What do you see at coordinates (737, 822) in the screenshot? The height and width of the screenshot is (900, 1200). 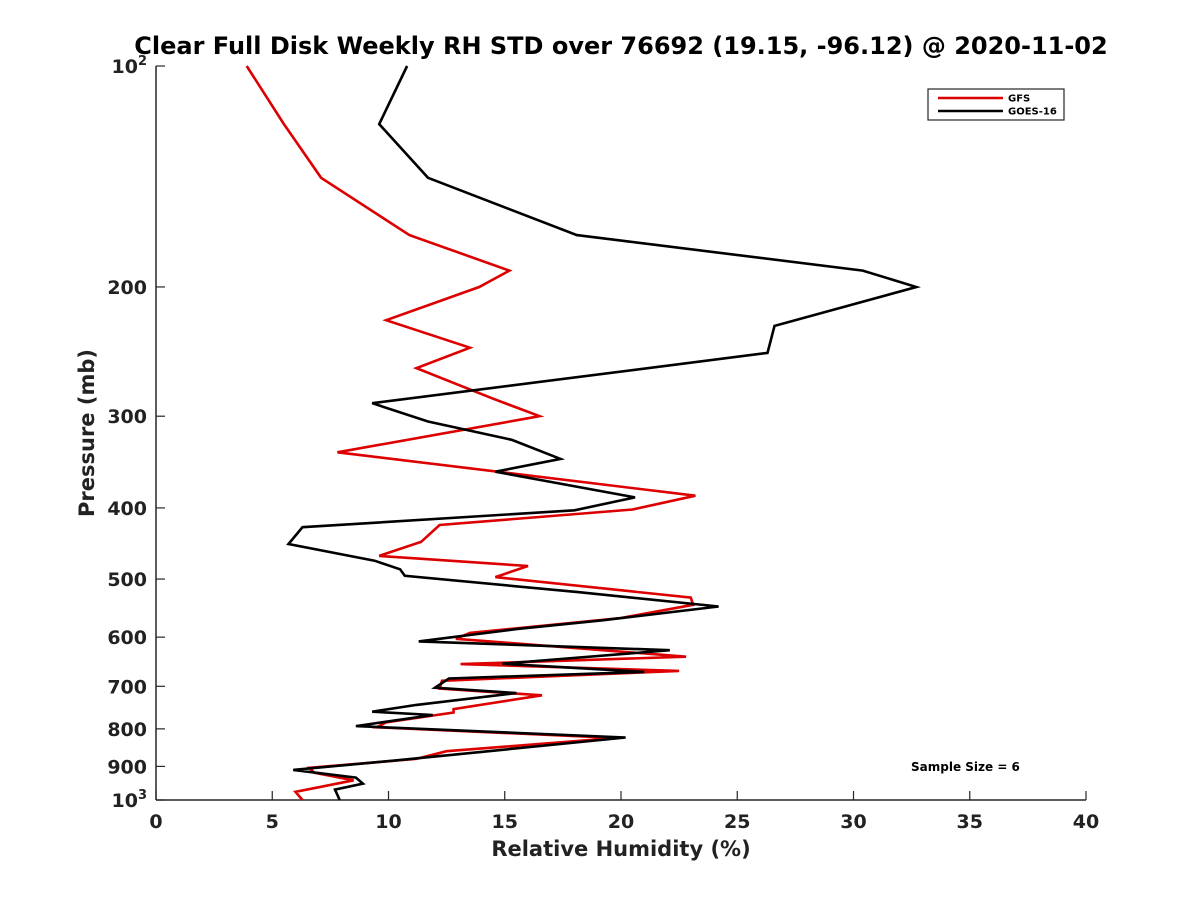 I see `x-tick-label: 25` at bounding box center [737, 822].